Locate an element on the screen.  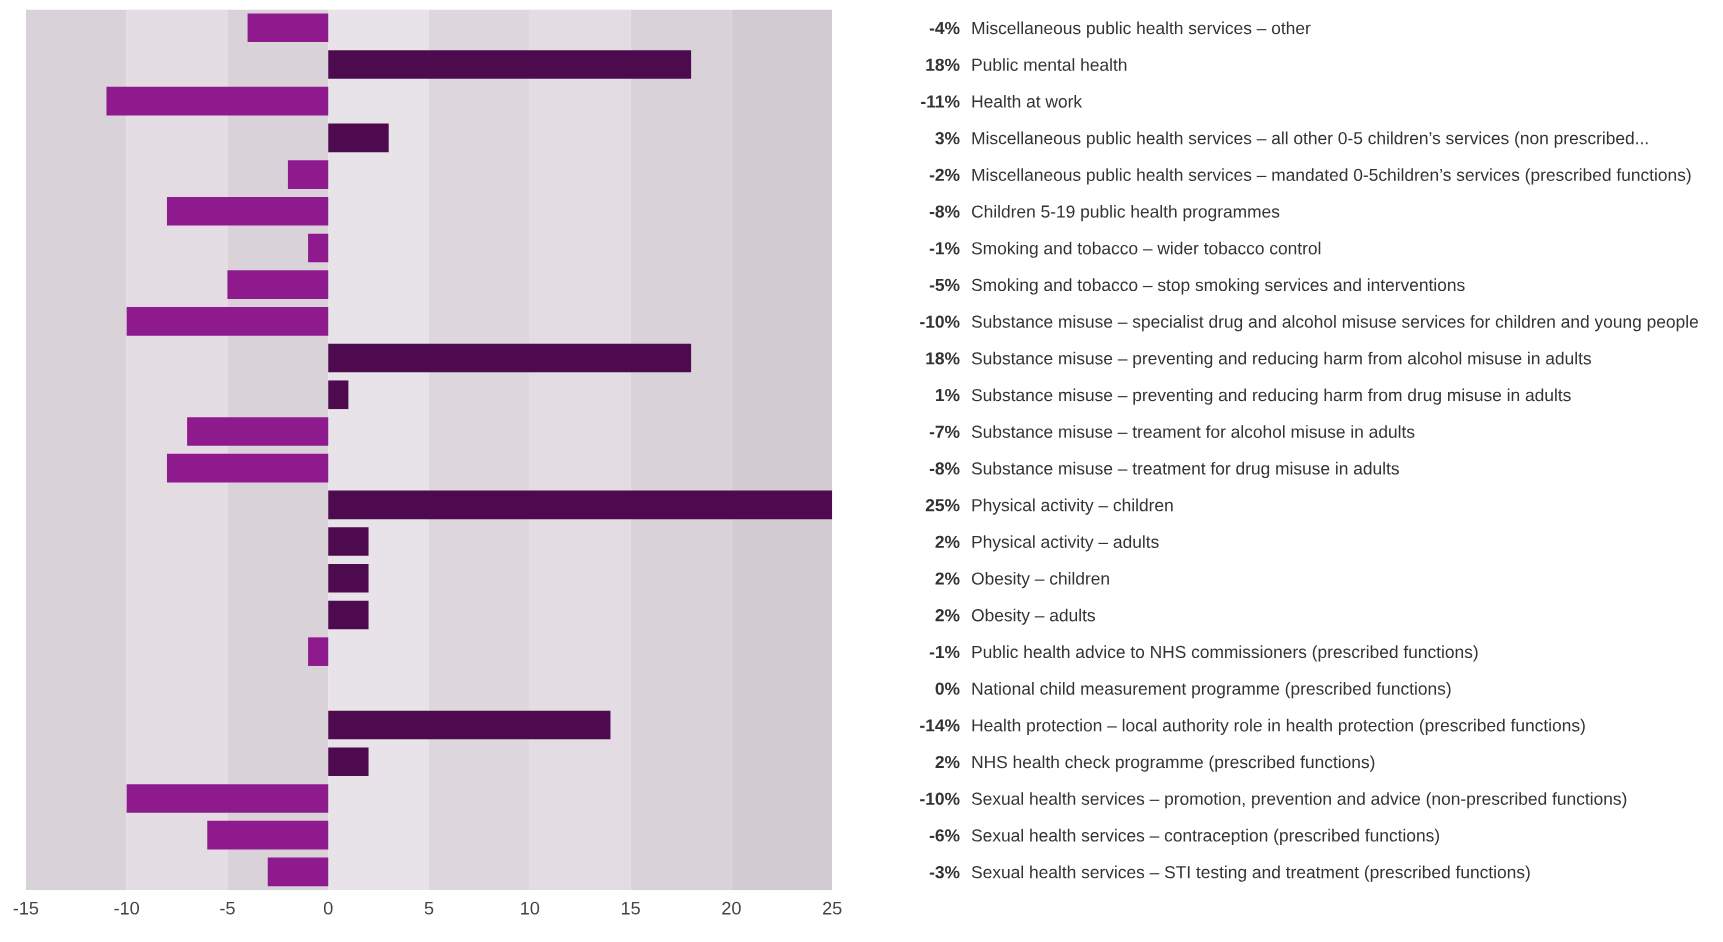
y-tick-label: Substance misuse – specialist drug and alcohol misuse services for children and young people is located at coordinates (1334, 323).